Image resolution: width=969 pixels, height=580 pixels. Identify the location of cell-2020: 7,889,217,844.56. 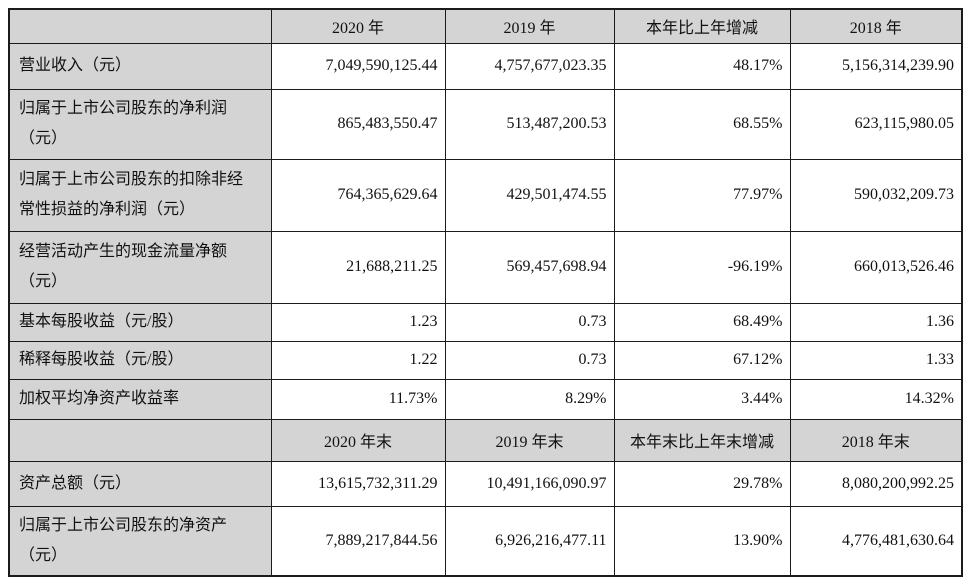
(358, 541).